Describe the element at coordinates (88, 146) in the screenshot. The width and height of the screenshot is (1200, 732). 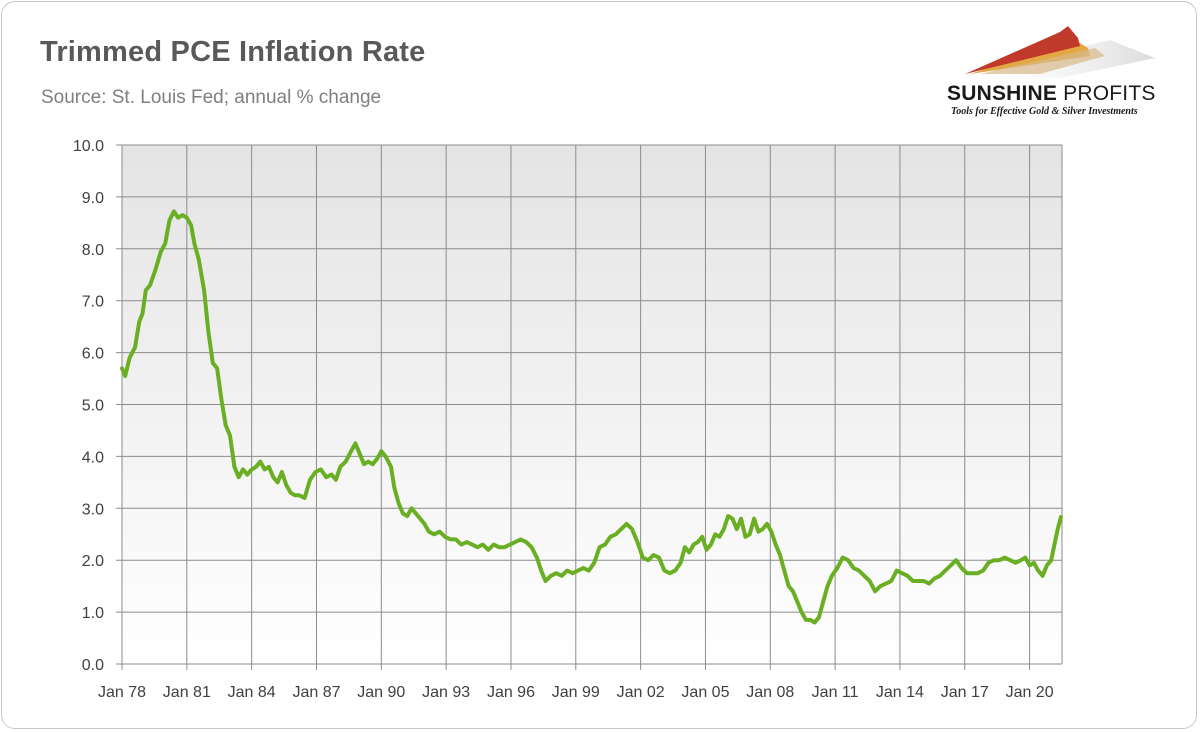
I see `y-tick-label: 10.0` at that location.